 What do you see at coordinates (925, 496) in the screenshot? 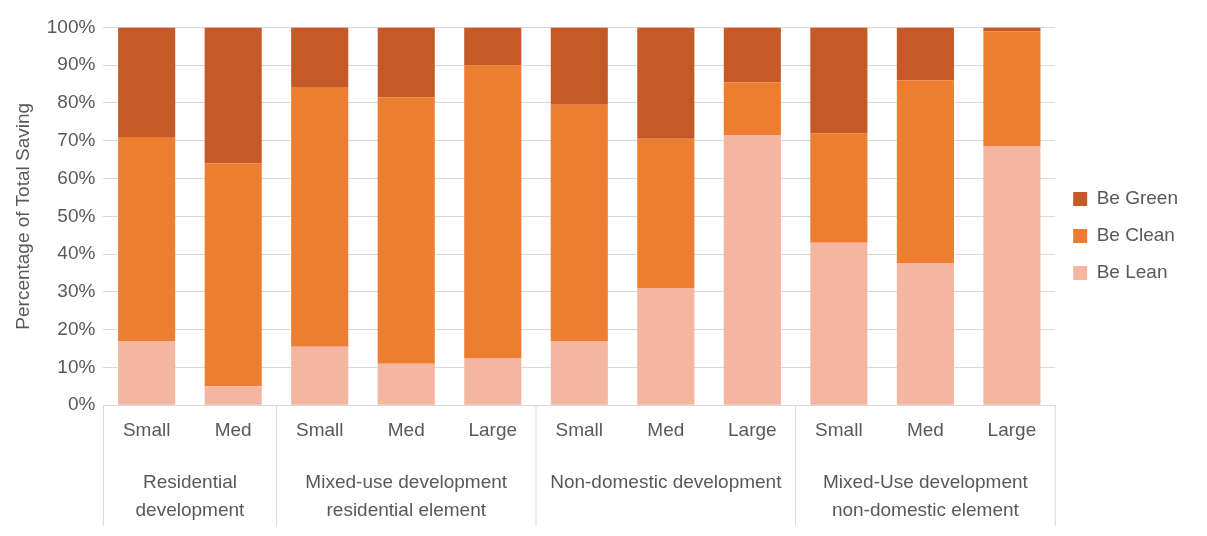
I see `text: Mixed-Use development non-domestic element` at bounding box center [925, 496].